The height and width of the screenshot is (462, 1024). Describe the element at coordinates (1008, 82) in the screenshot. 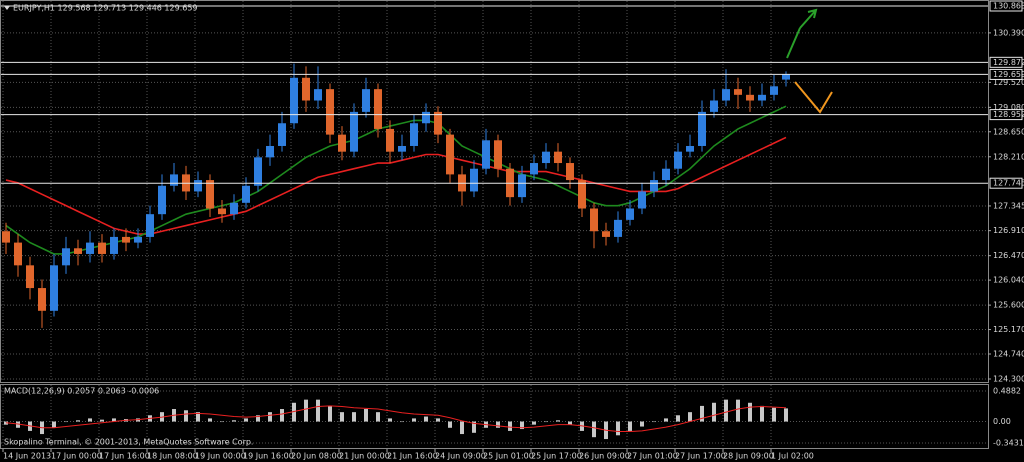

I see `y-tick-label: 129.520` at that location.